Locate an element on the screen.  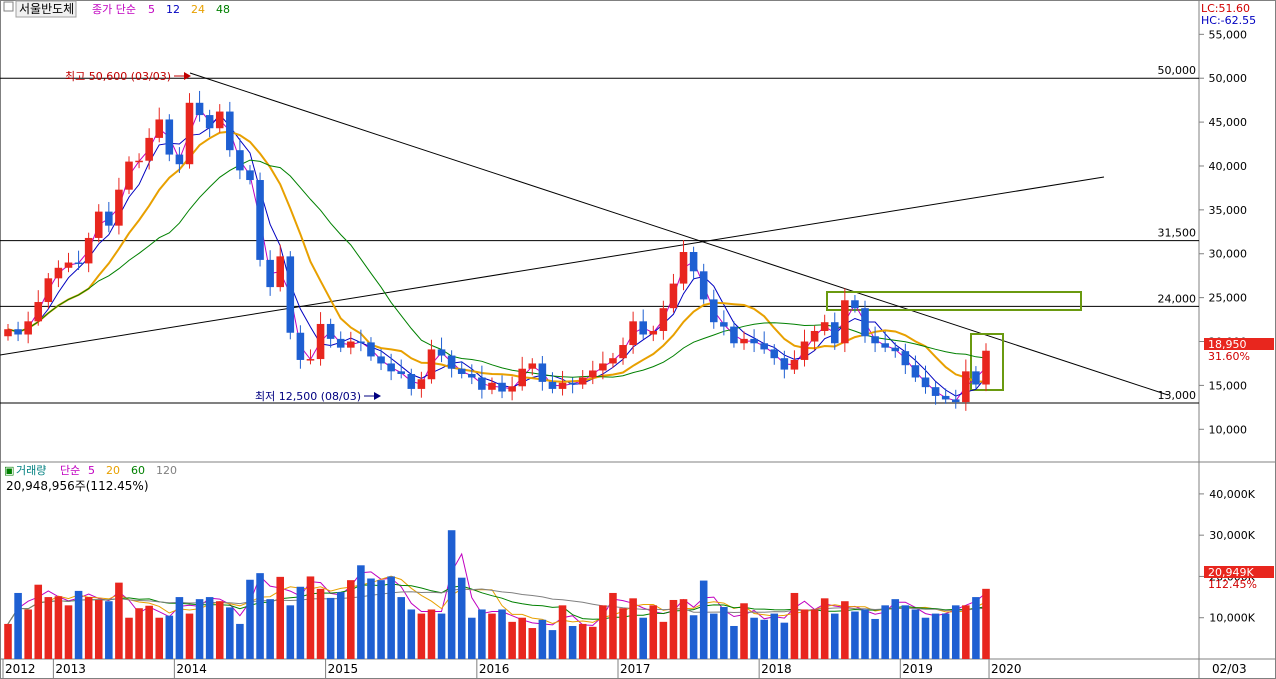
range-box-upper is located at coordinates (954, 301).